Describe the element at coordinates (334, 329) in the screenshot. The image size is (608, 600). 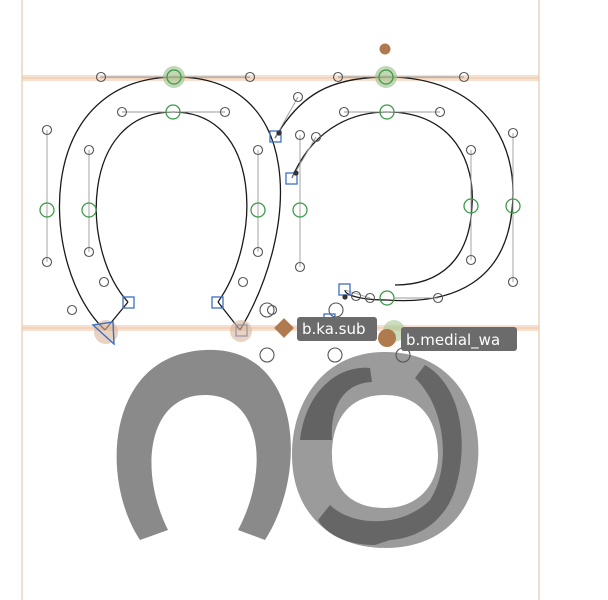
I see `anchor-label: b.ka.sub` at that location.